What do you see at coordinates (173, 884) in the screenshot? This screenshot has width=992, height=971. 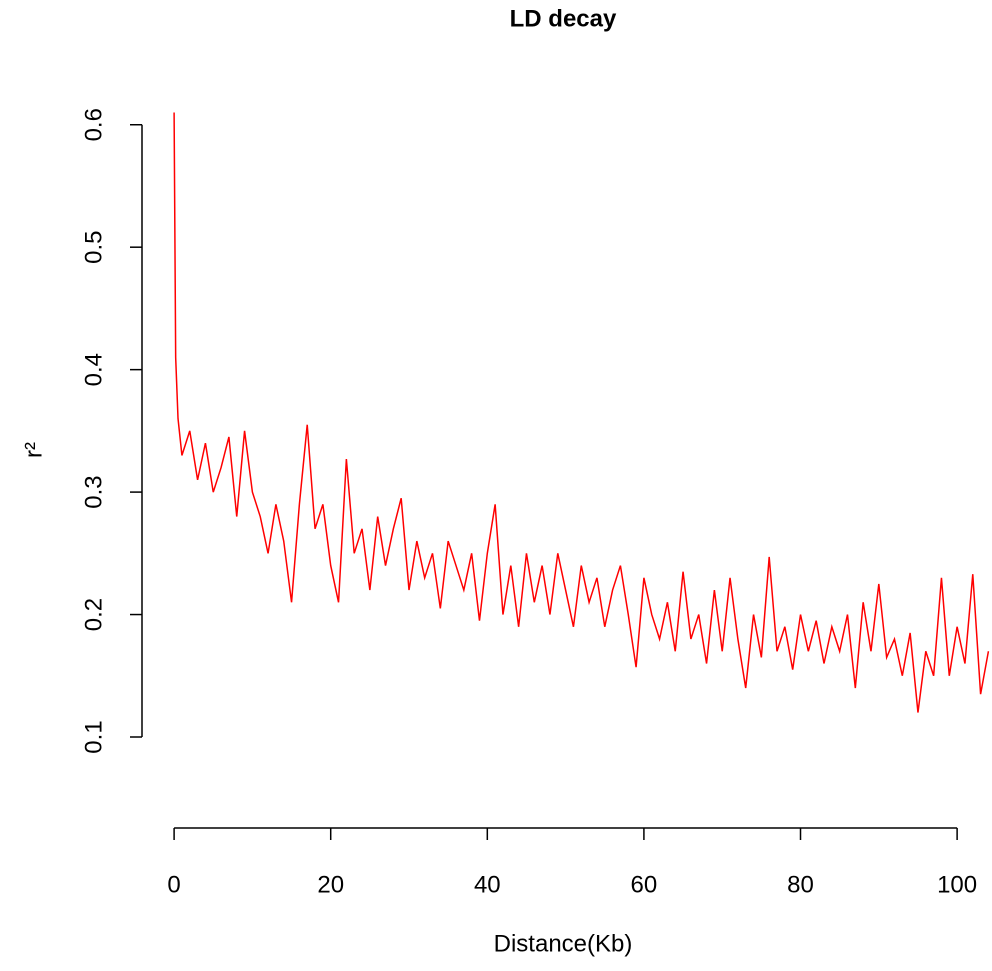 I see `x-tick-label: 0` at bounding box center [173, 884].